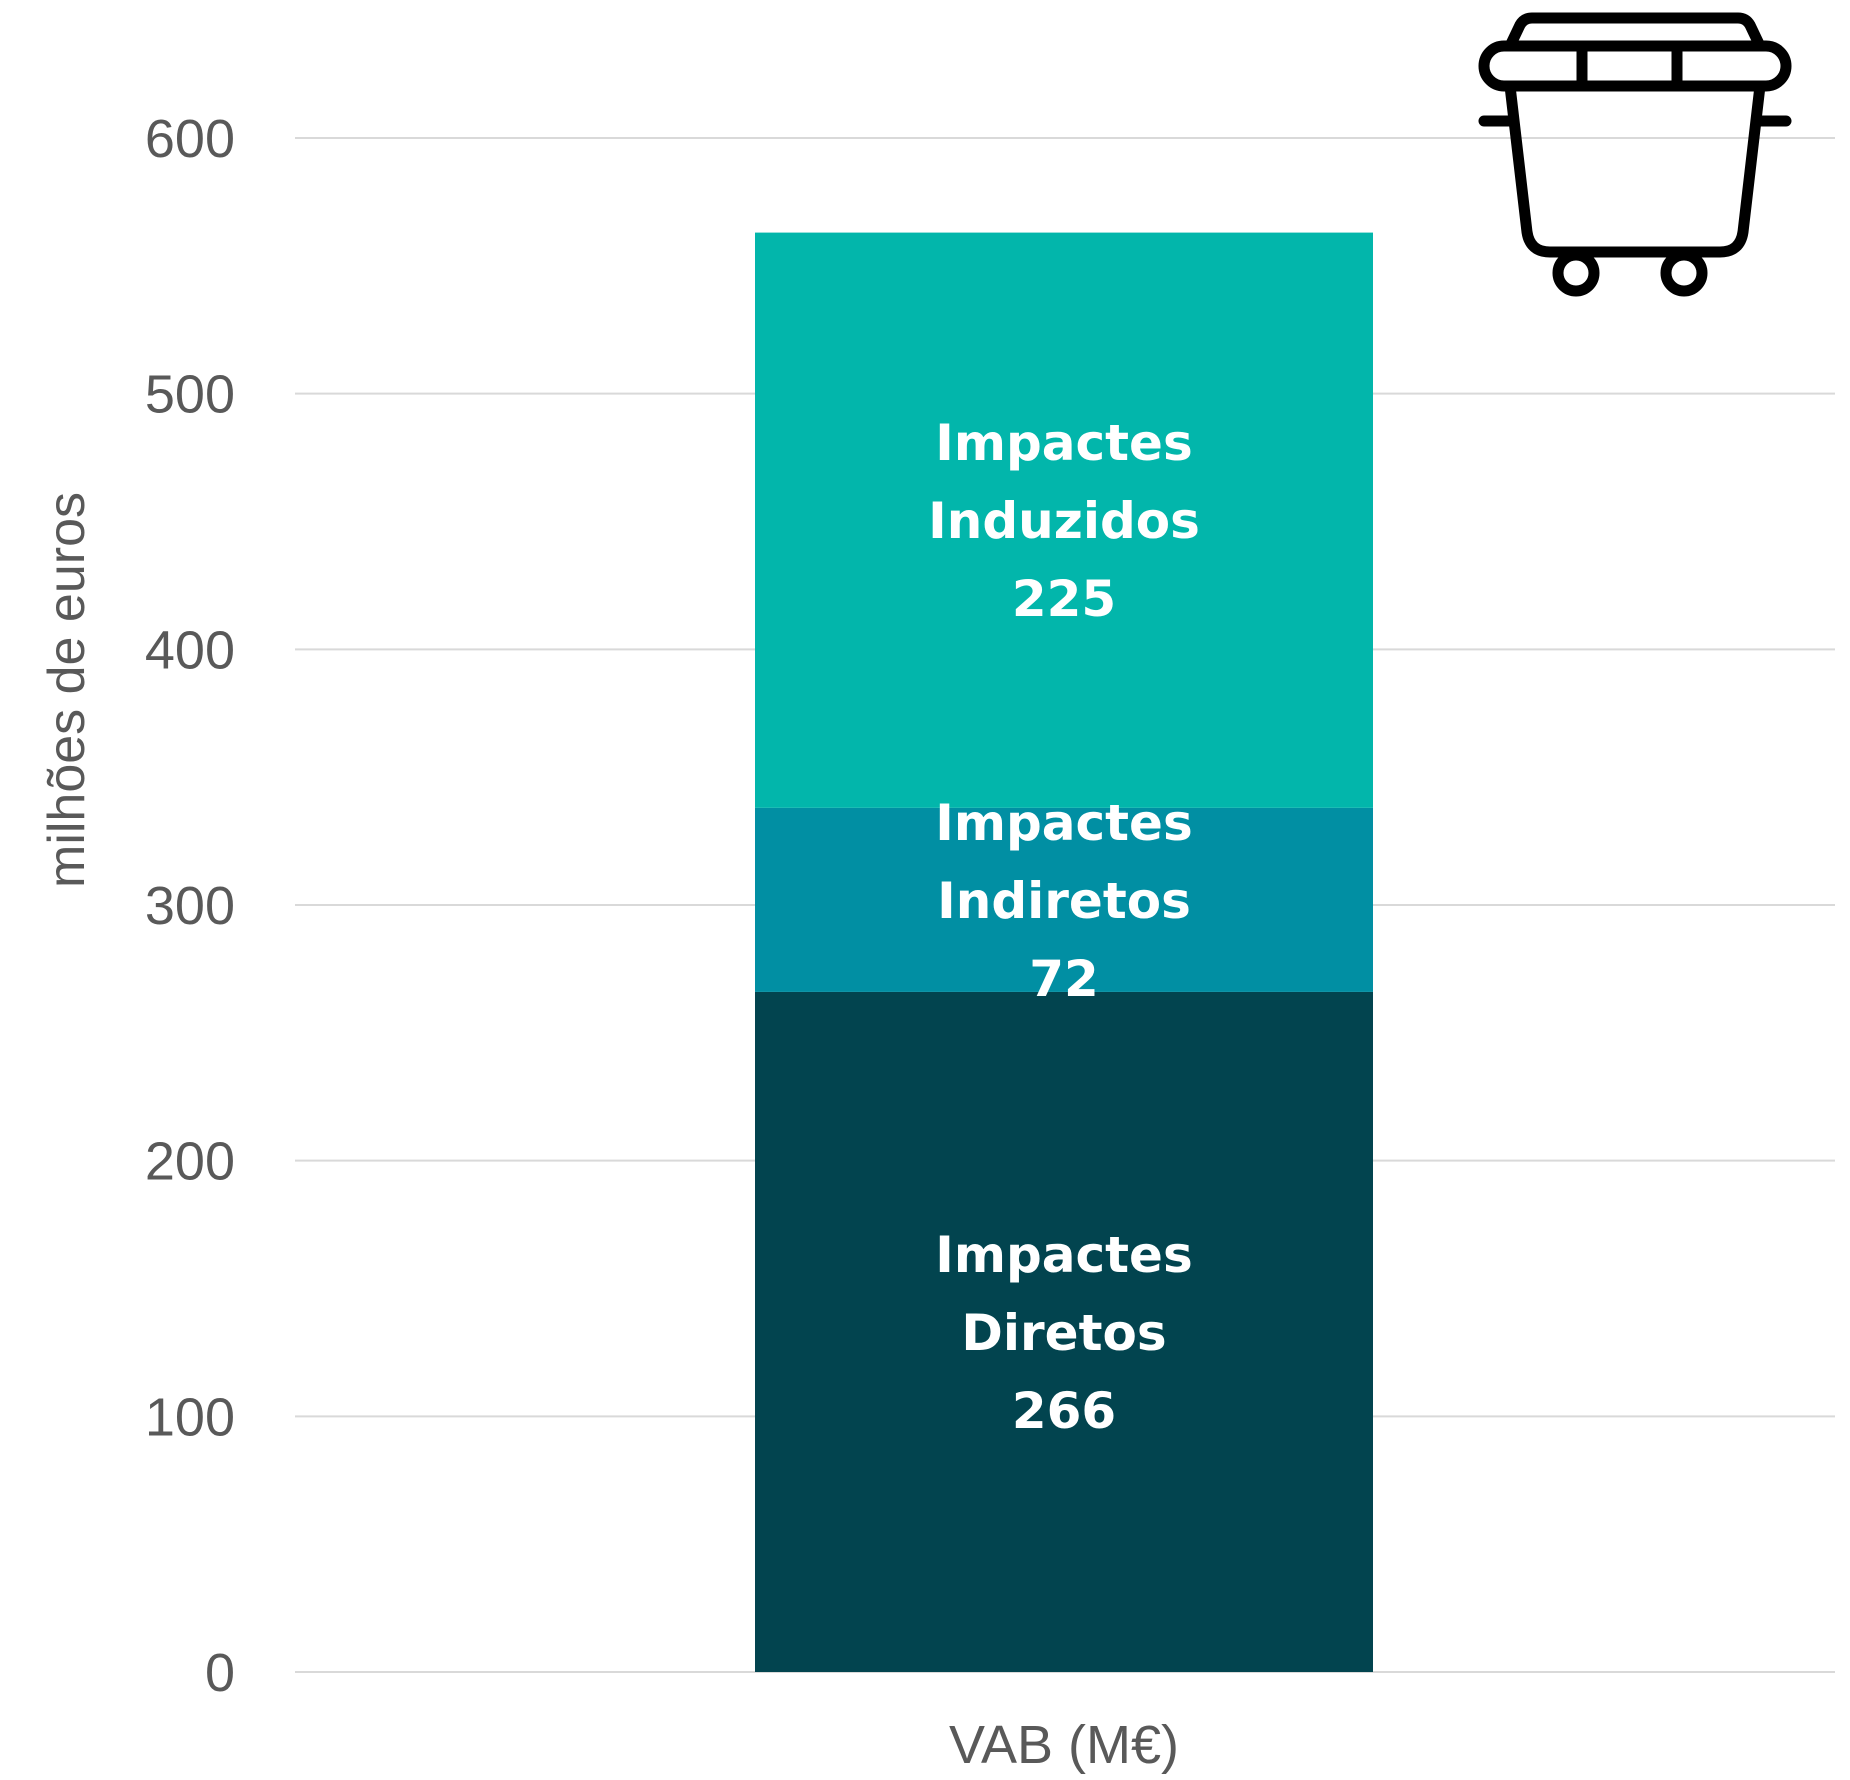 This screenshot has width=1850, height=1780. Describe the element at coordinates (1063, 823) in the screenshot. I see `segment-label-line1-1: Impactes` at that location.